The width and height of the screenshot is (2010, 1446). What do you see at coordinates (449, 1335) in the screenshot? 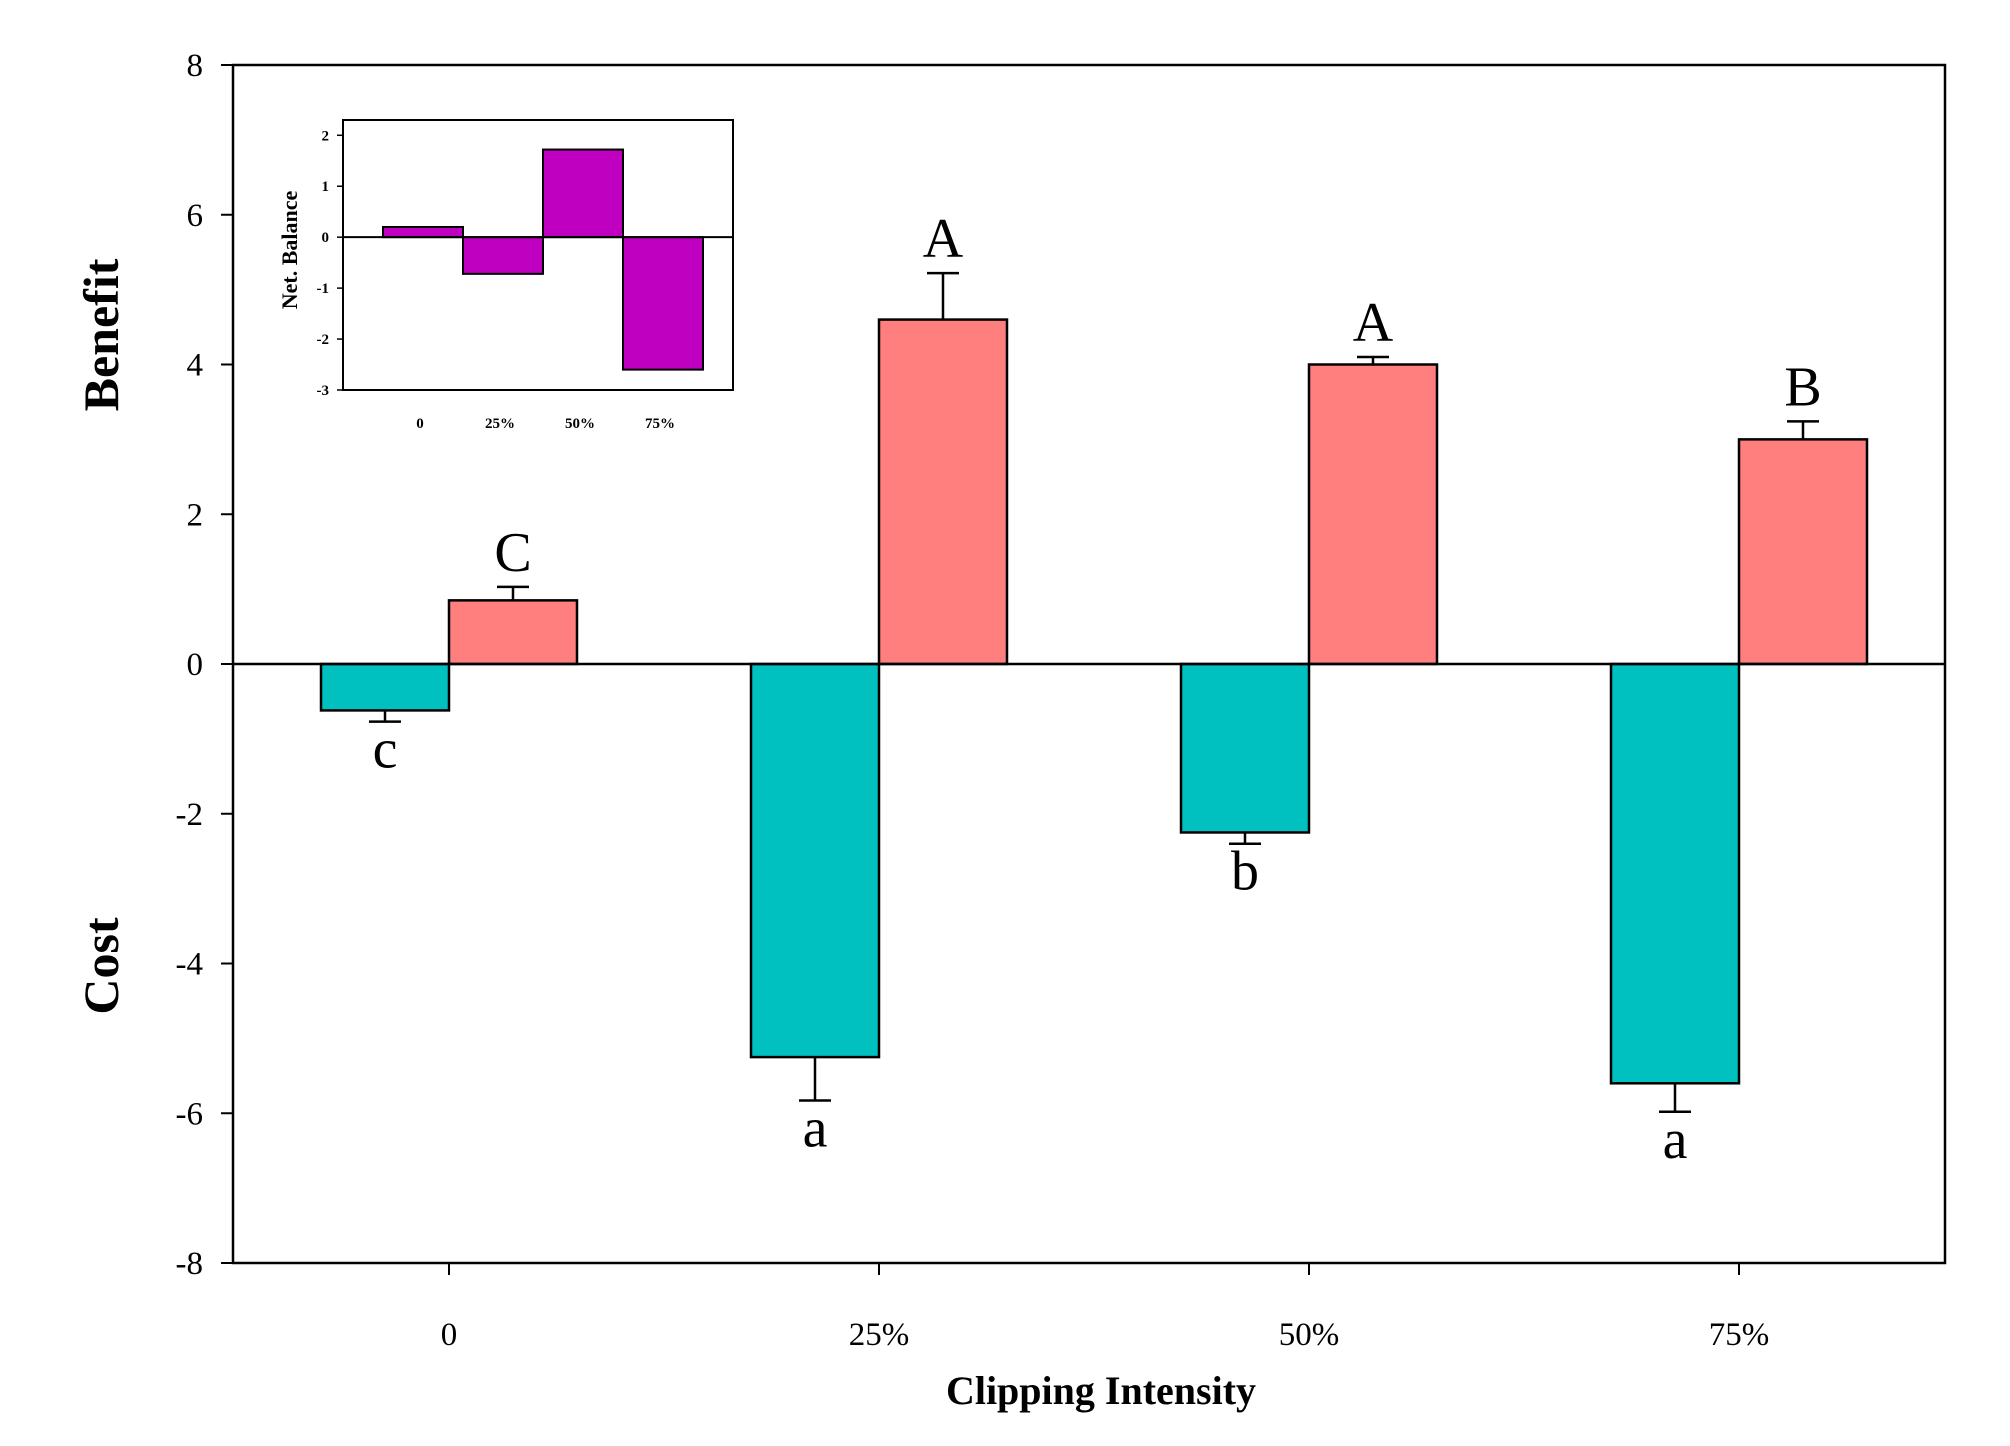
I see `x-tick-label: 0` at bounding box center [449, 1335].